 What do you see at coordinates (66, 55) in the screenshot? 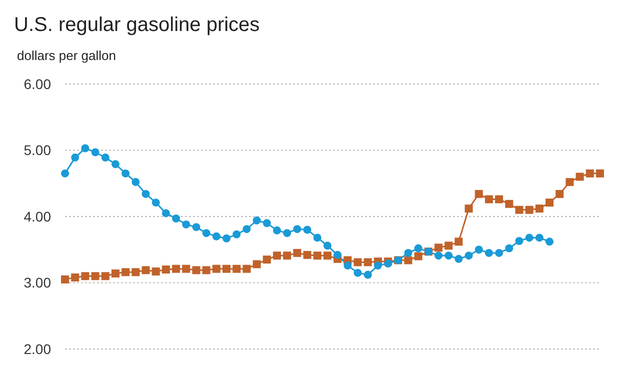
I see `chart-subtitle: dollars per gallon` at bounding box center [66, 55].